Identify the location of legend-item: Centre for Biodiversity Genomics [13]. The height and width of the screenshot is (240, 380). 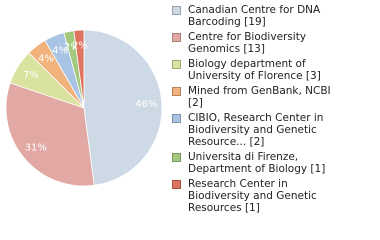
(257, 43).